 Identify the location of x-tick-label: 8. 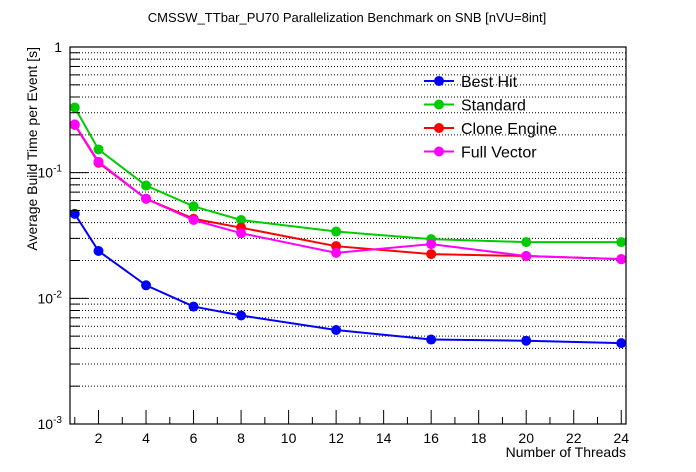
(241, 438).